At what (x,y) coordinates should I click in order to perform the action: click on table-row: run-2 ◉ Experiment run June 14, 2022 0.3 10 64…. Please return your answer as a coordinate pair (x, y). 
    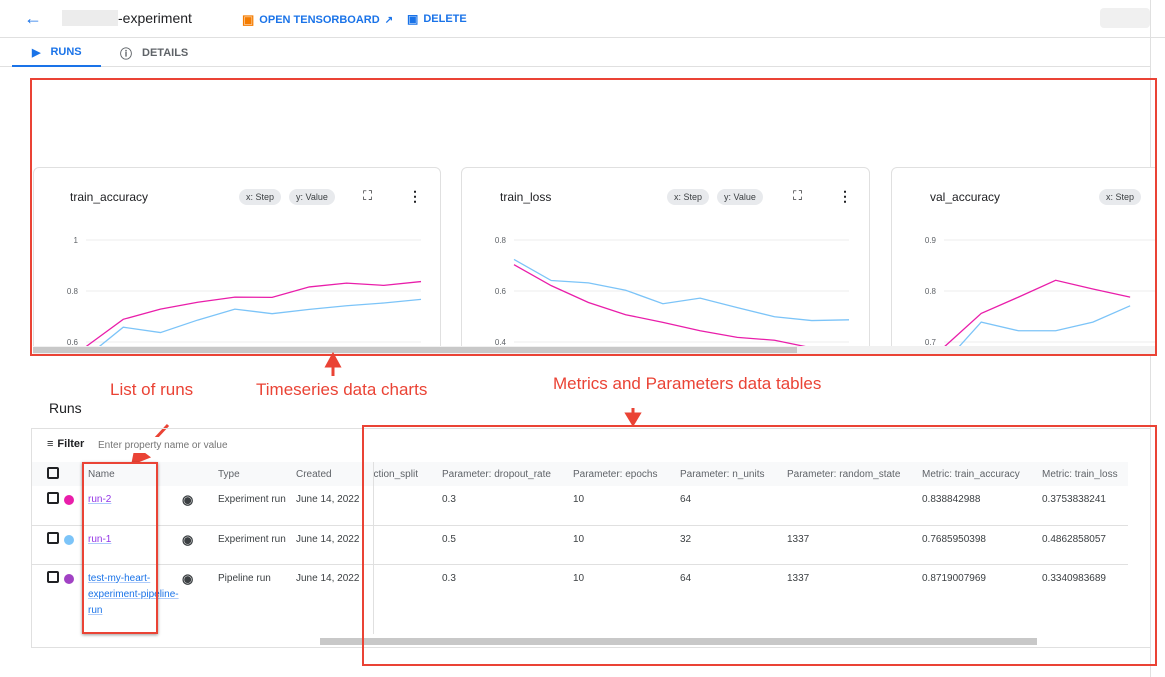
    Looking at the image, I should click on (580, 506).